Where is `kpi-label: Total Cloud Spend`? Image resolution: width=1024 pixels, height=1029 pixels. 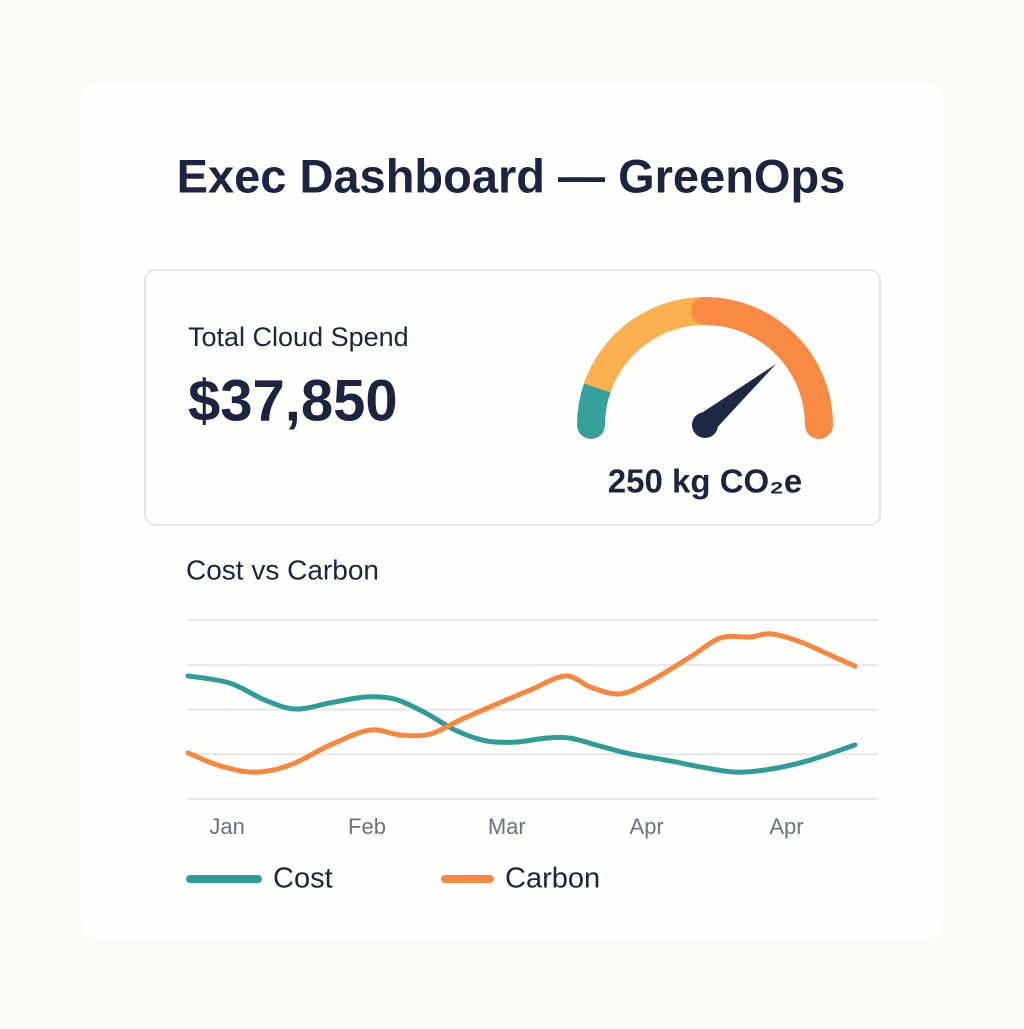 kpi-label: Total Cloud Spend is located at coordinates (298, 337).